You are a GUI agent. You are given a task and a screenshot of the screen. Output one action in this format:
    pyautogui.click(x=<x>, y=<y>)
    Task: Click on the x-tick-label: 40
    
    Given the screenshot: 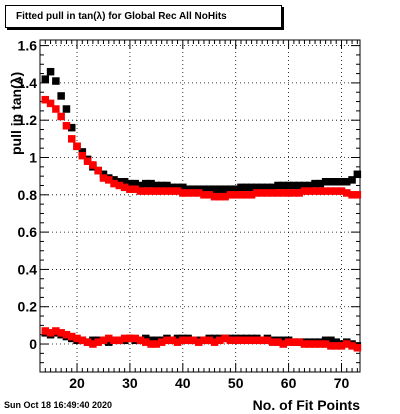 What is the action you would take?
    pyautogui.click(x=183, y=383)
    